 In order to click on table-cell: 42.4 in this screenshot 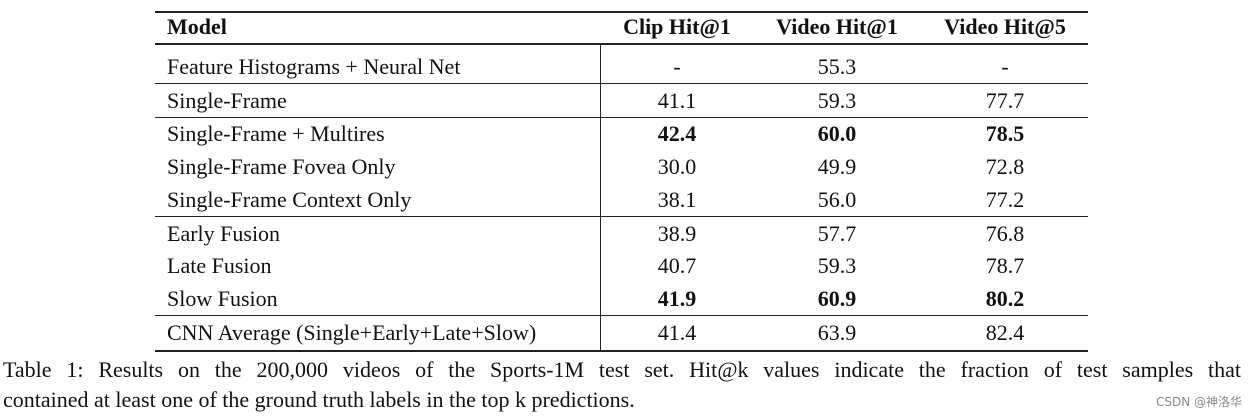, I will do `click(677, 133)`.